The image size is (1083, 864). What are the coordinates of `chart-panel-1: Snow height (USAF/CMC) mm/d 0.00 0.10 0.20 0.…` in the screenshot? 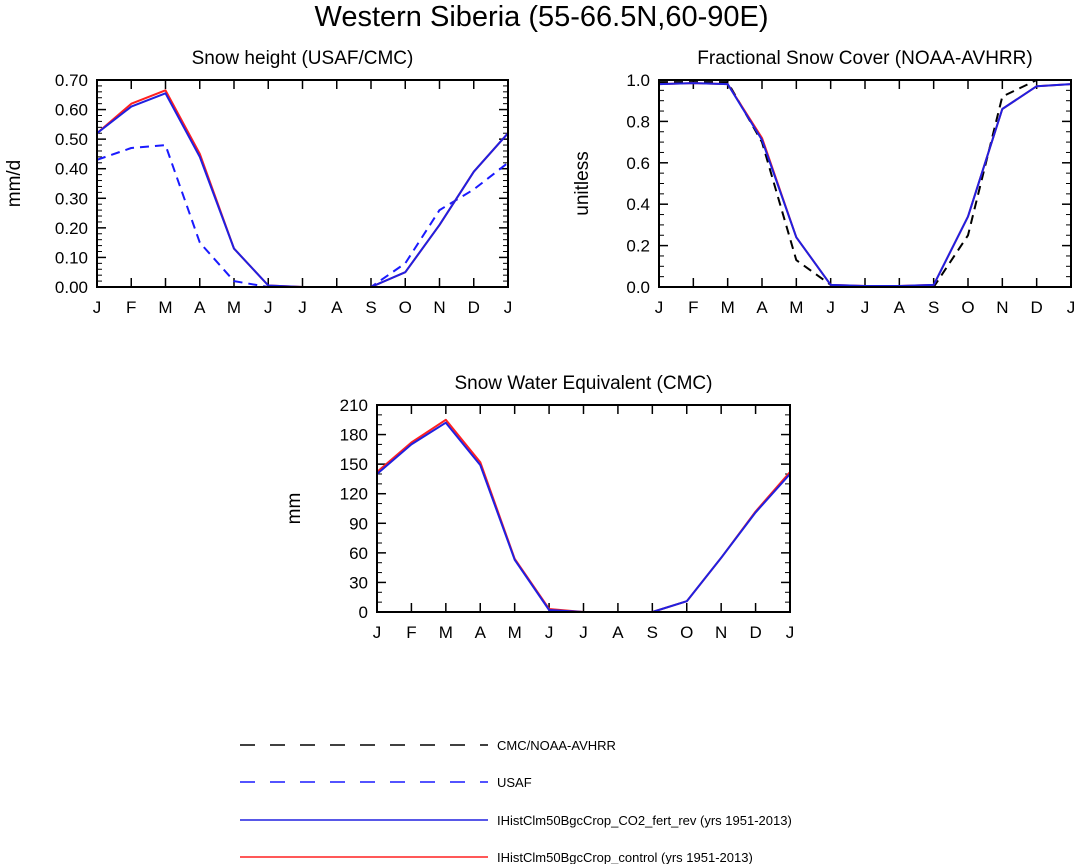 It's located at (258, 182).